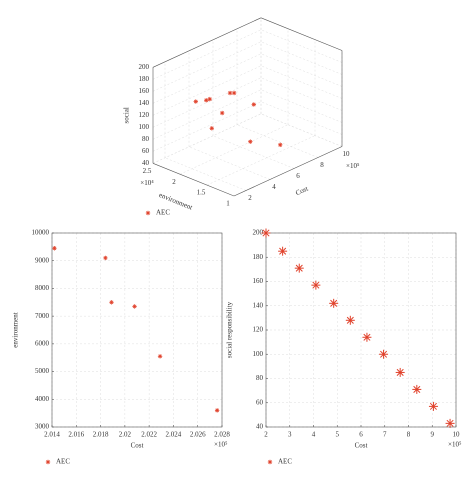 The width and height of the screenshot is (474, 482). What do you see at coordinates (137, 330) in the screenshot?
I see `plot-frame` at bounding box center [137, 330].